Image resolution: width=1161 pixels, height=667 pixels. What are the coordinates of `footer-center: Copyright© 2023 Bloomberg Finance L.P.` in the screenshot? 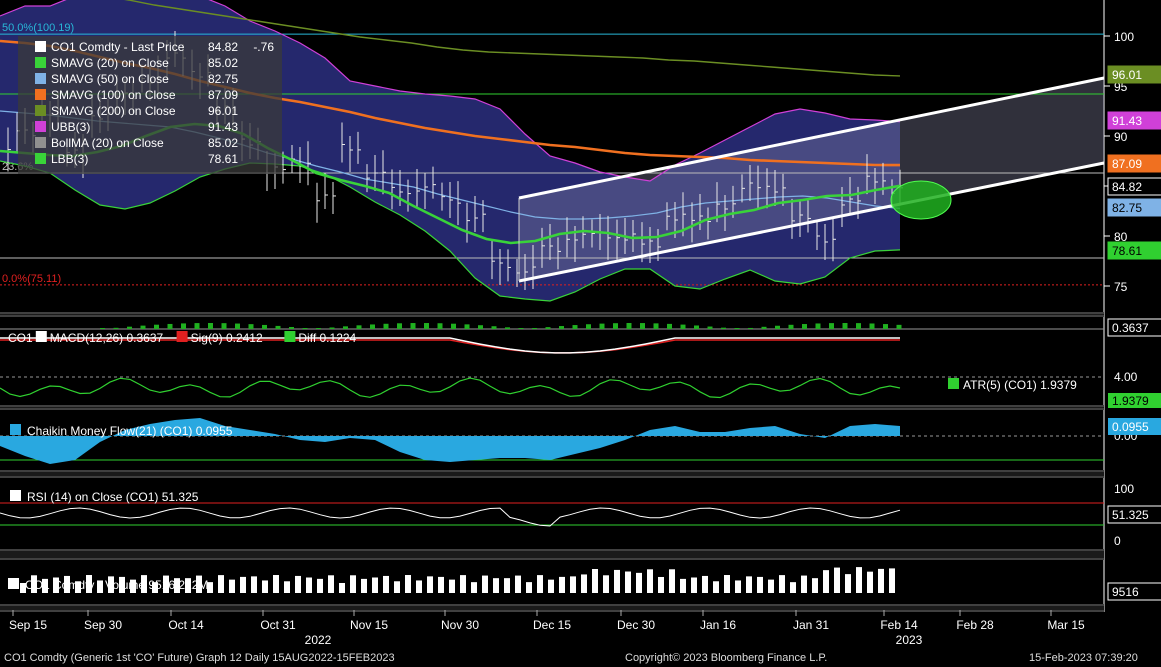 It's located at (726, 658).